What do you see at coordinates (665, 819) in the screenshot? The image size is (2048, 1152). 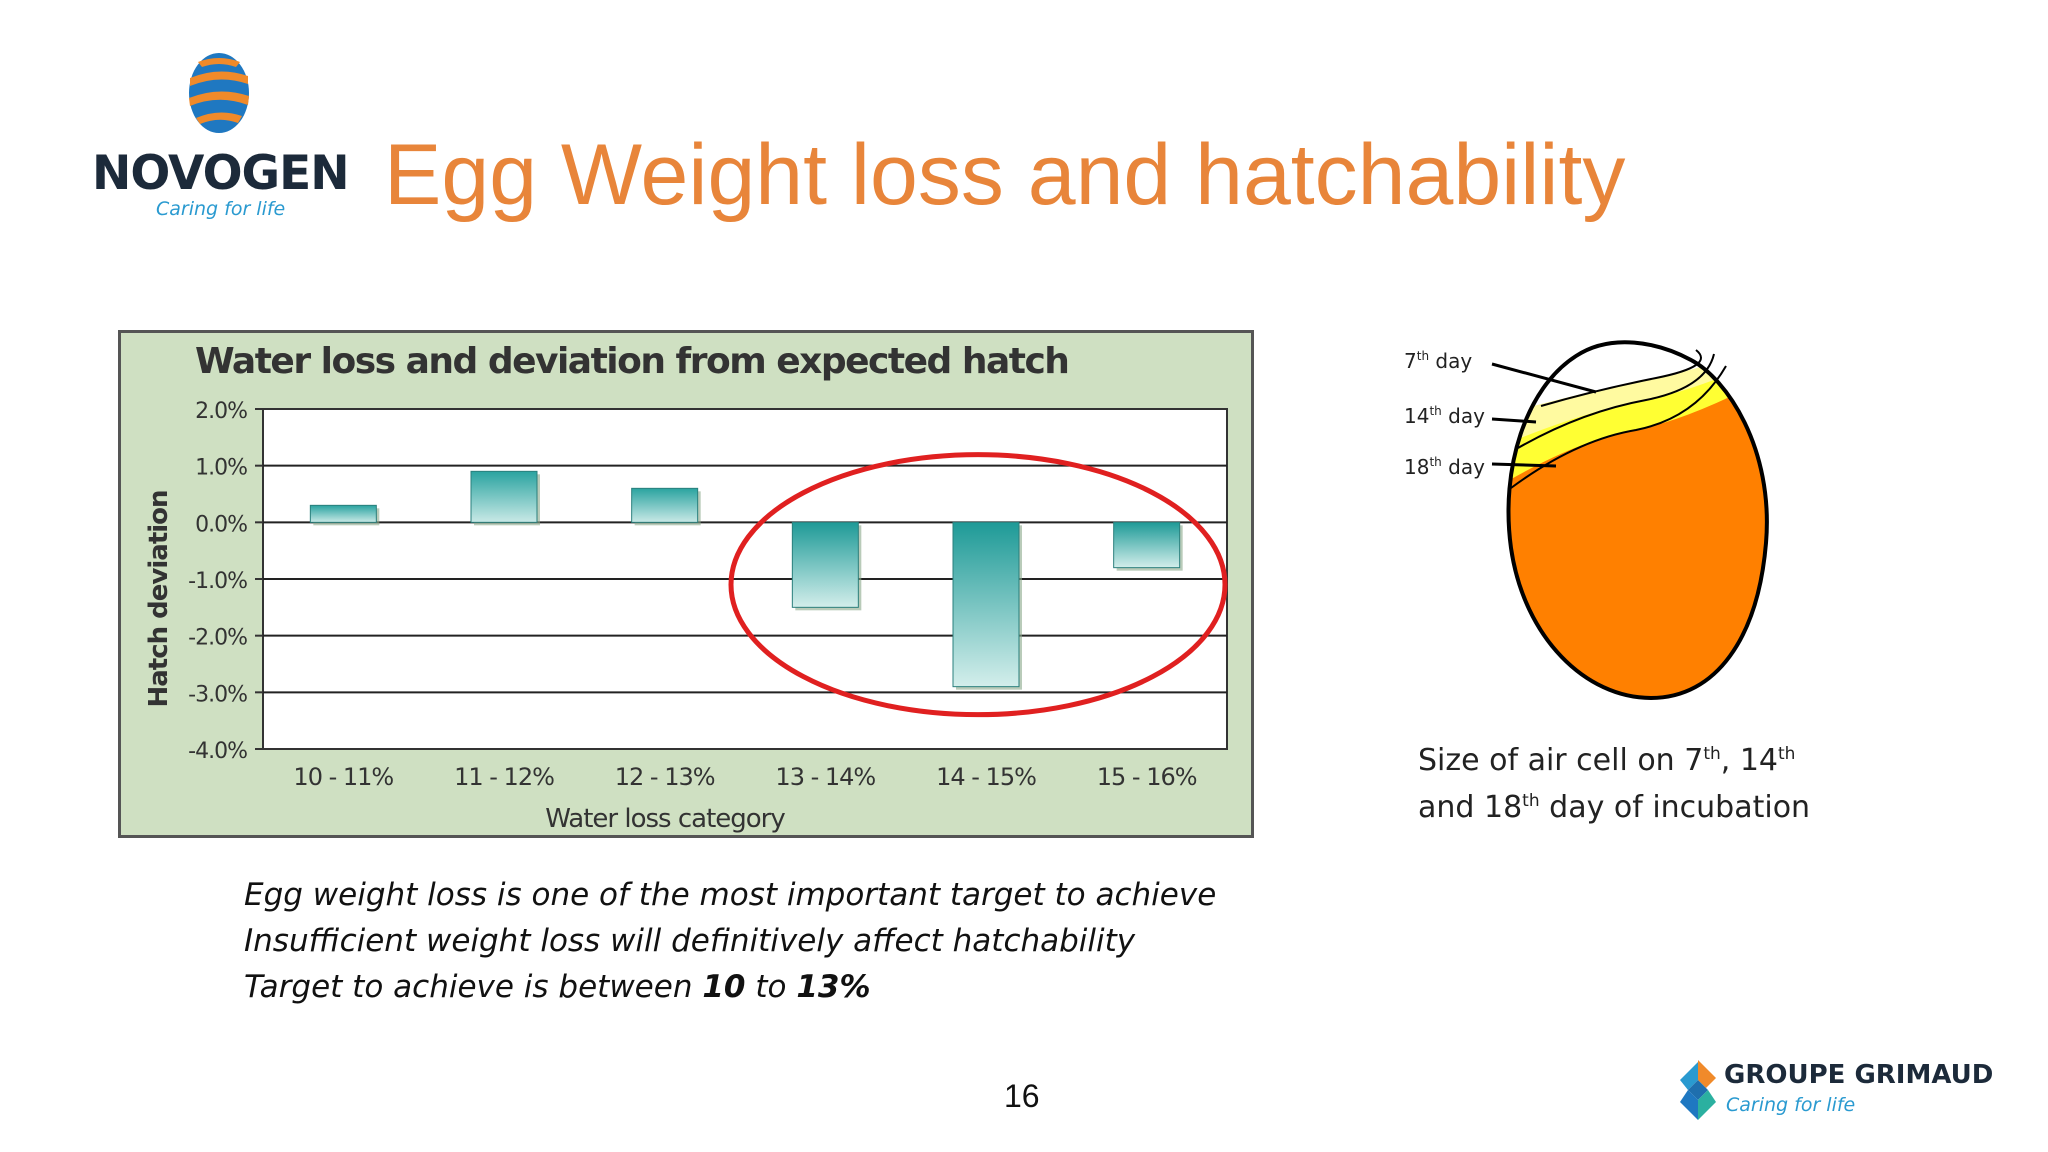 I see `x-axis-label: Water loss category` at bounding box center [665, 819].